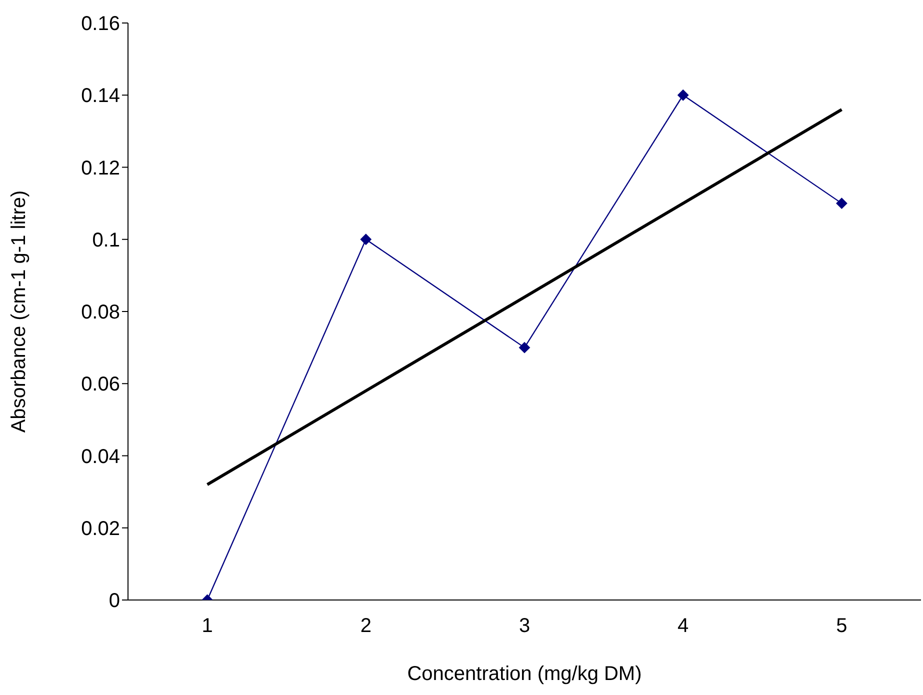 Image resolution: width=923 pixels, height=695 pixels. Describe the element at coordinates (207, 626) in the screenshot. I see `x-tick-label: 1` at that location.